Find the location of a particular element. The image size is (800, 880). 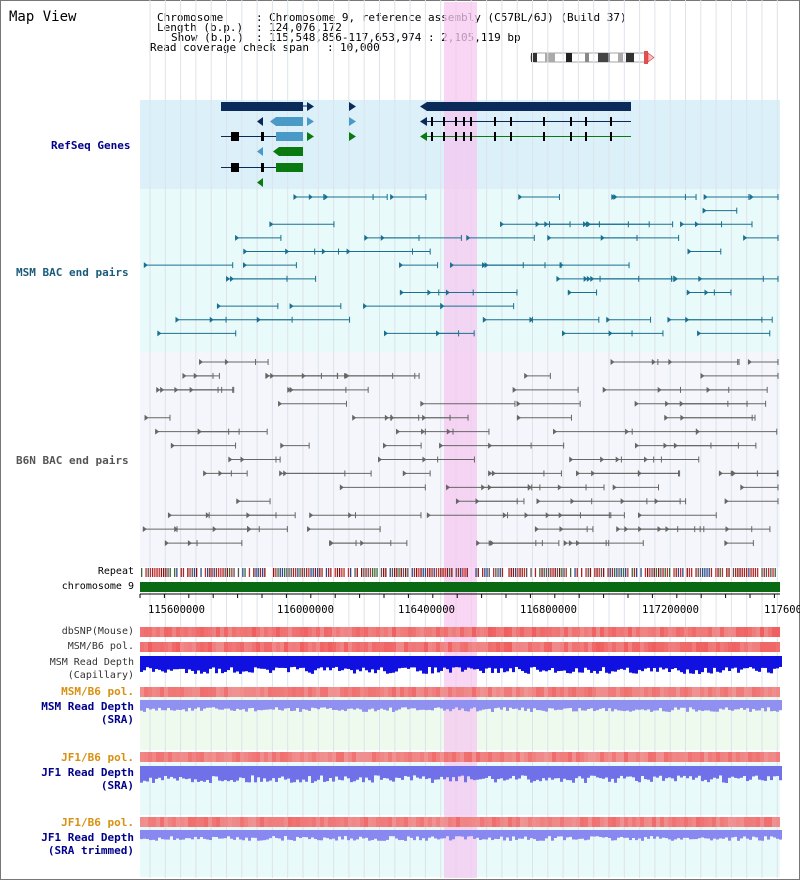

track-label-jf1-depth-trimmed: JF1 Read Depth is located at coordinates (87, 837).